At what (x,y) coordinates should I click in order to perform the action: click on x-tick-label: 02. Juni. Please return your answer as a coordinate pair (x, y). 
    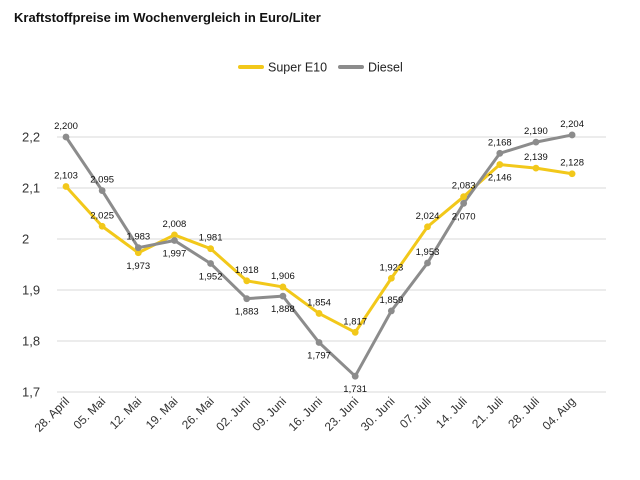
    Looking at the image, I should click on (233, 414).